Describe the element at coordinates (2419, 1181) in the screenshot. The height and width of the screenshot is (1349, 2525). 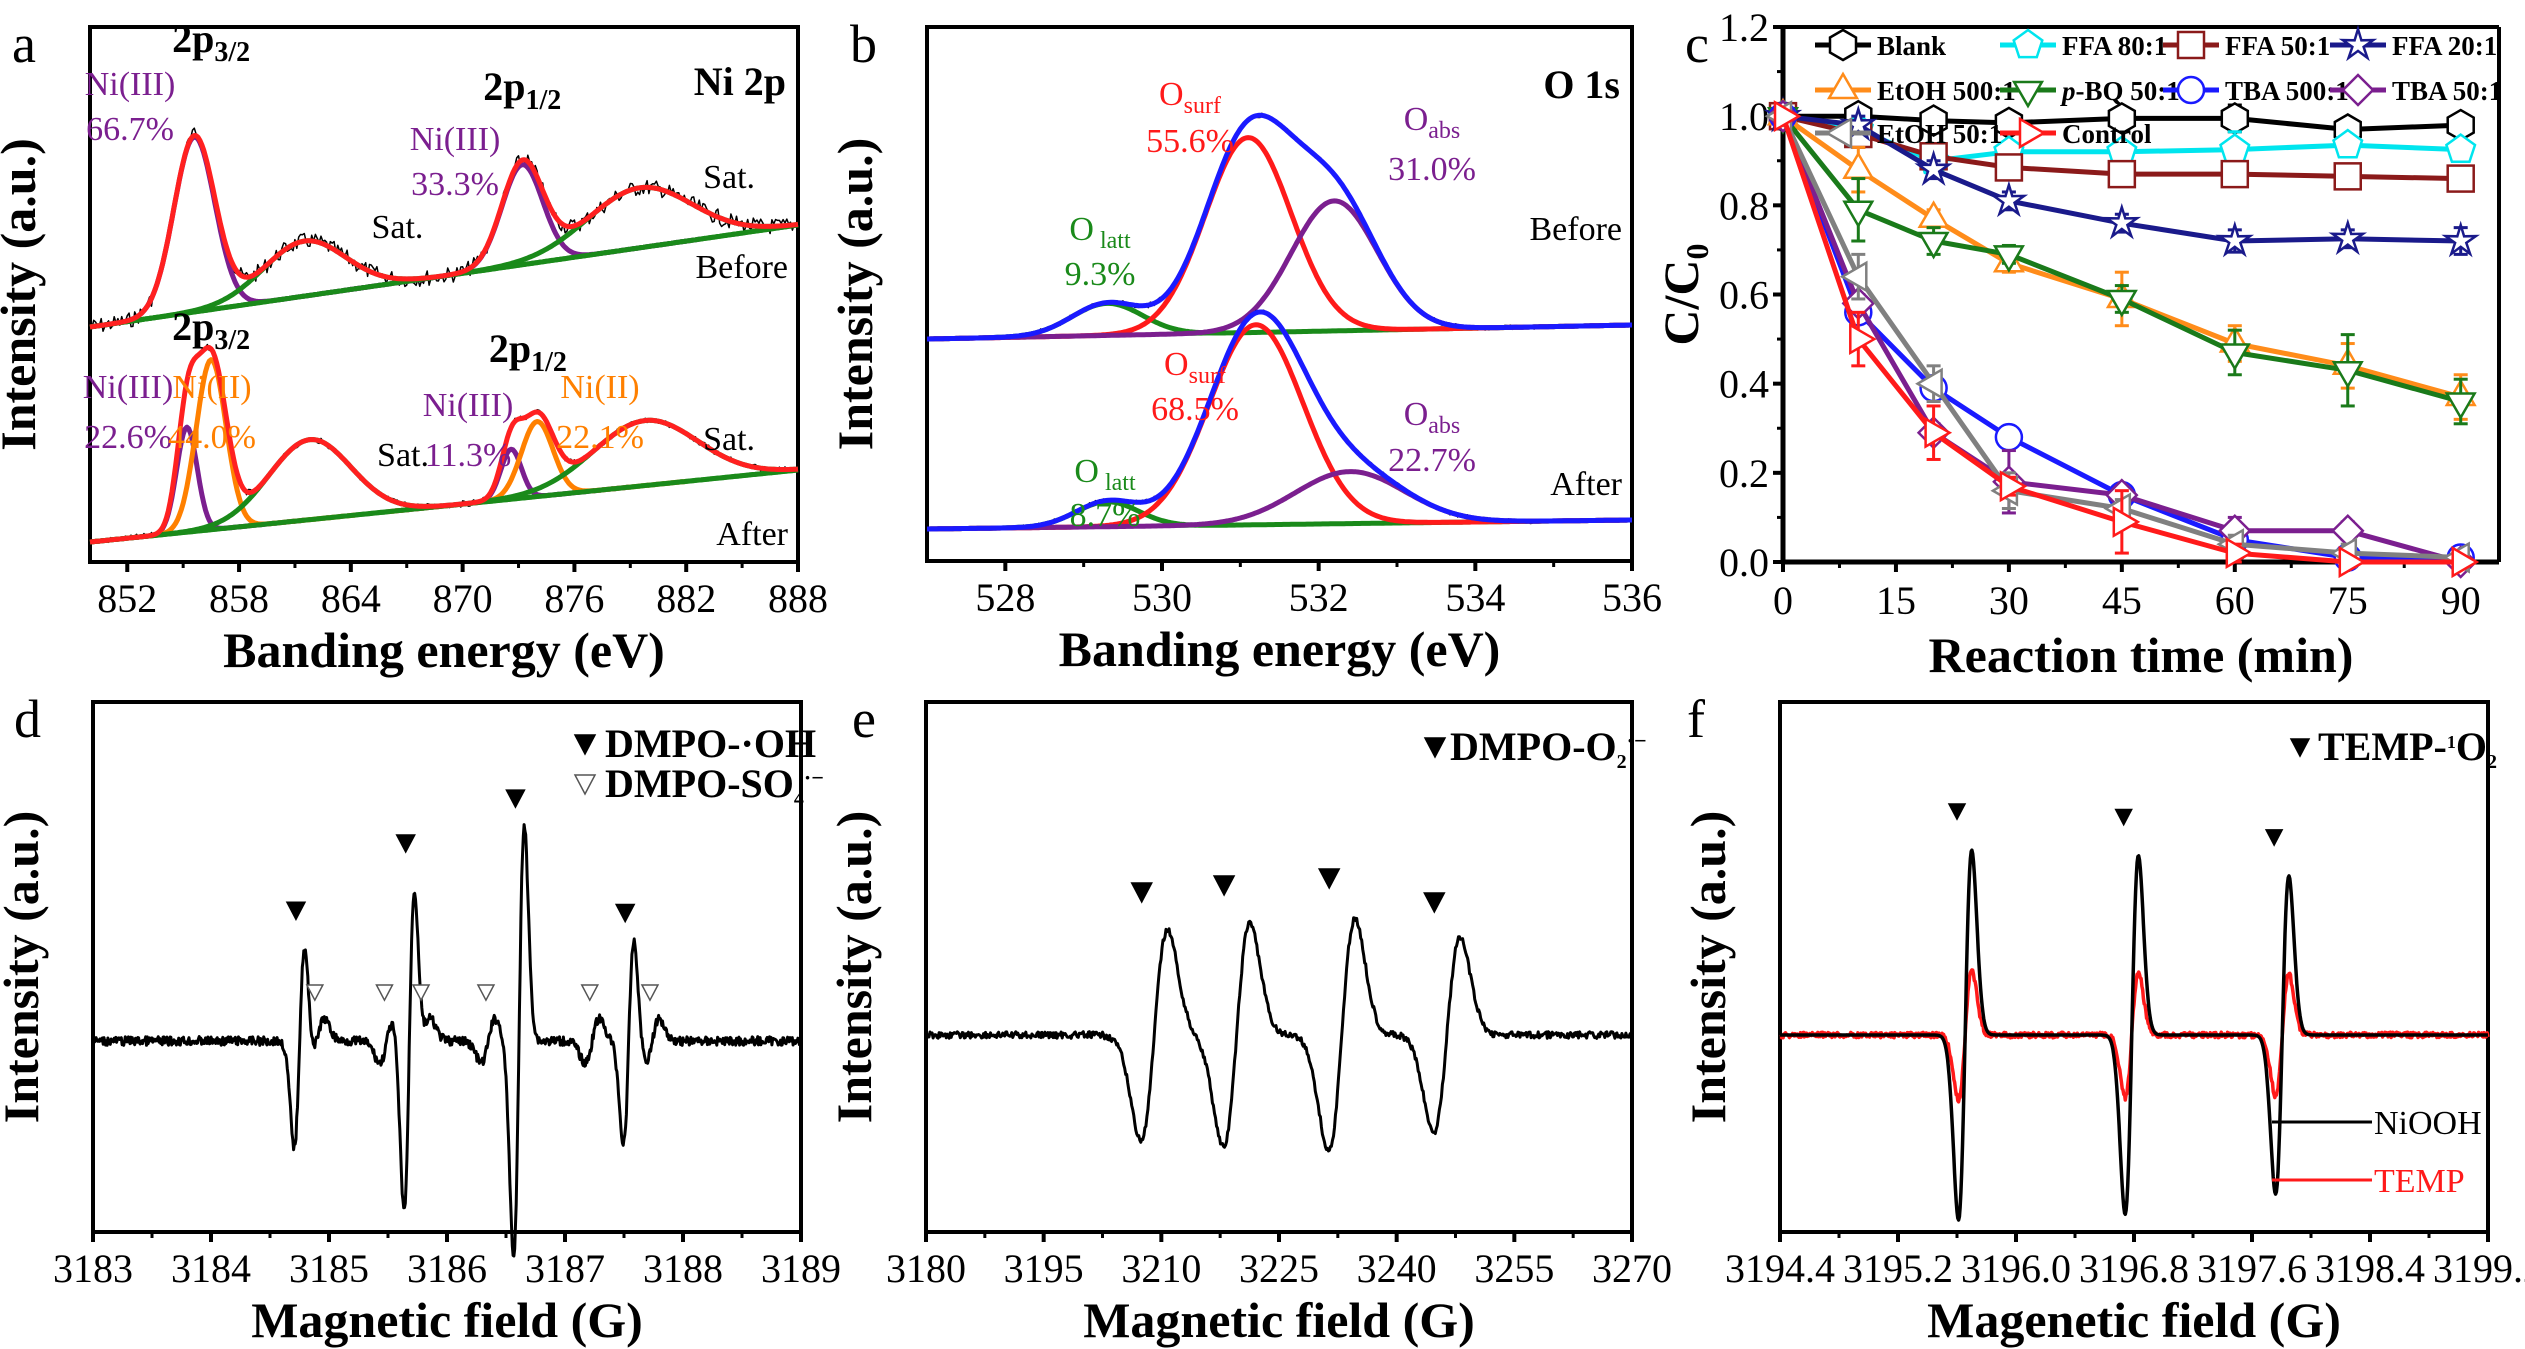
I see `legend-label: TEMP` at that location.